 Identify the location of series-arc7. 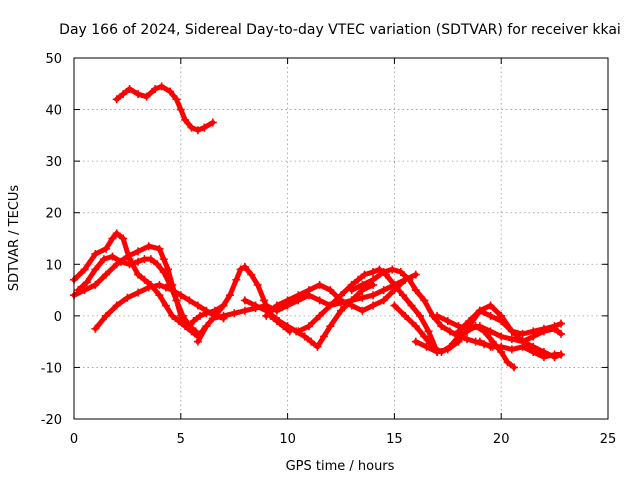
(309, 299).